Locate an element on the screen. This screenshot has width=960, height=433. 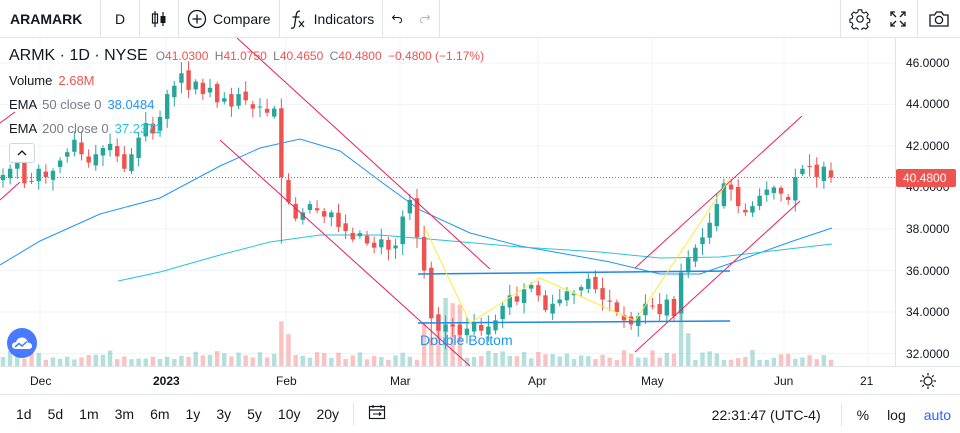
volume-bars is located at coordinates (417, 332).